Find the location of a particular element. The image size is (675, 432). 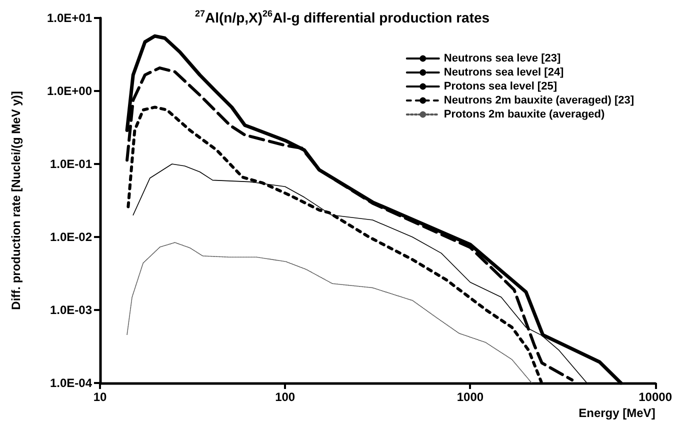

x-tick-label: 100 is located at coordinates (285, 397).